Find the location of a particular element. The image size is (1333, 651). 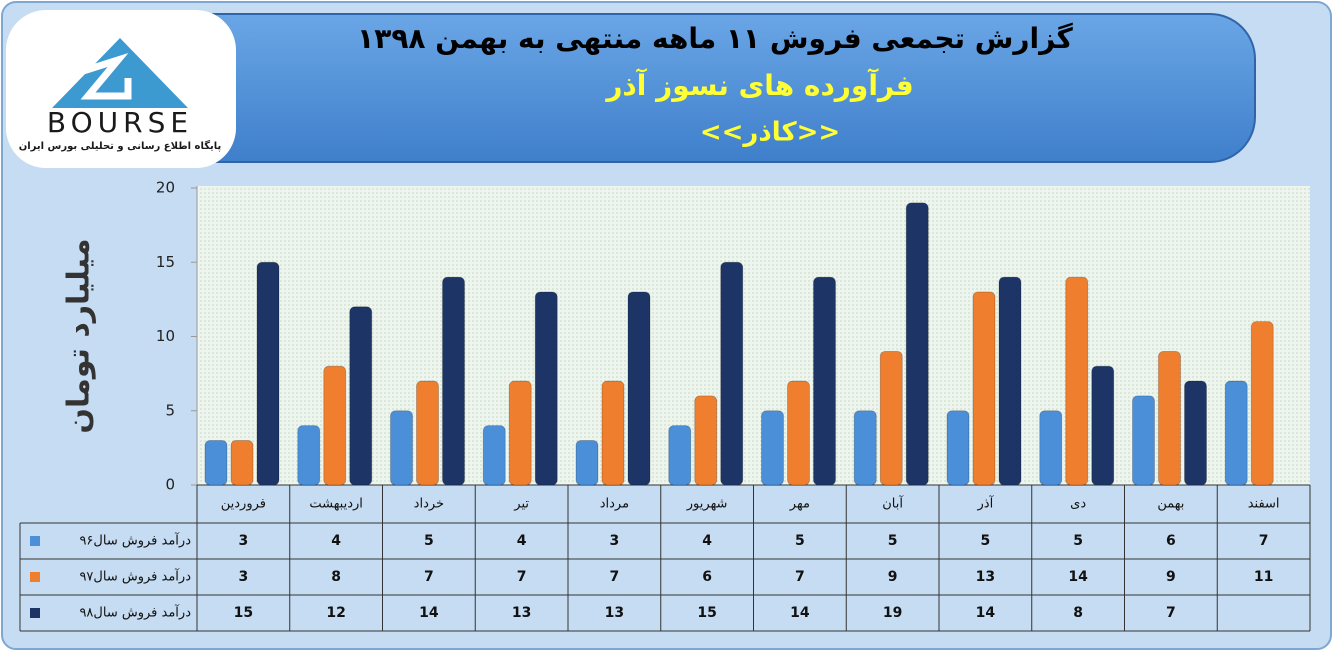

x-tick-label: مرداد is located at coordinates (614, 504).